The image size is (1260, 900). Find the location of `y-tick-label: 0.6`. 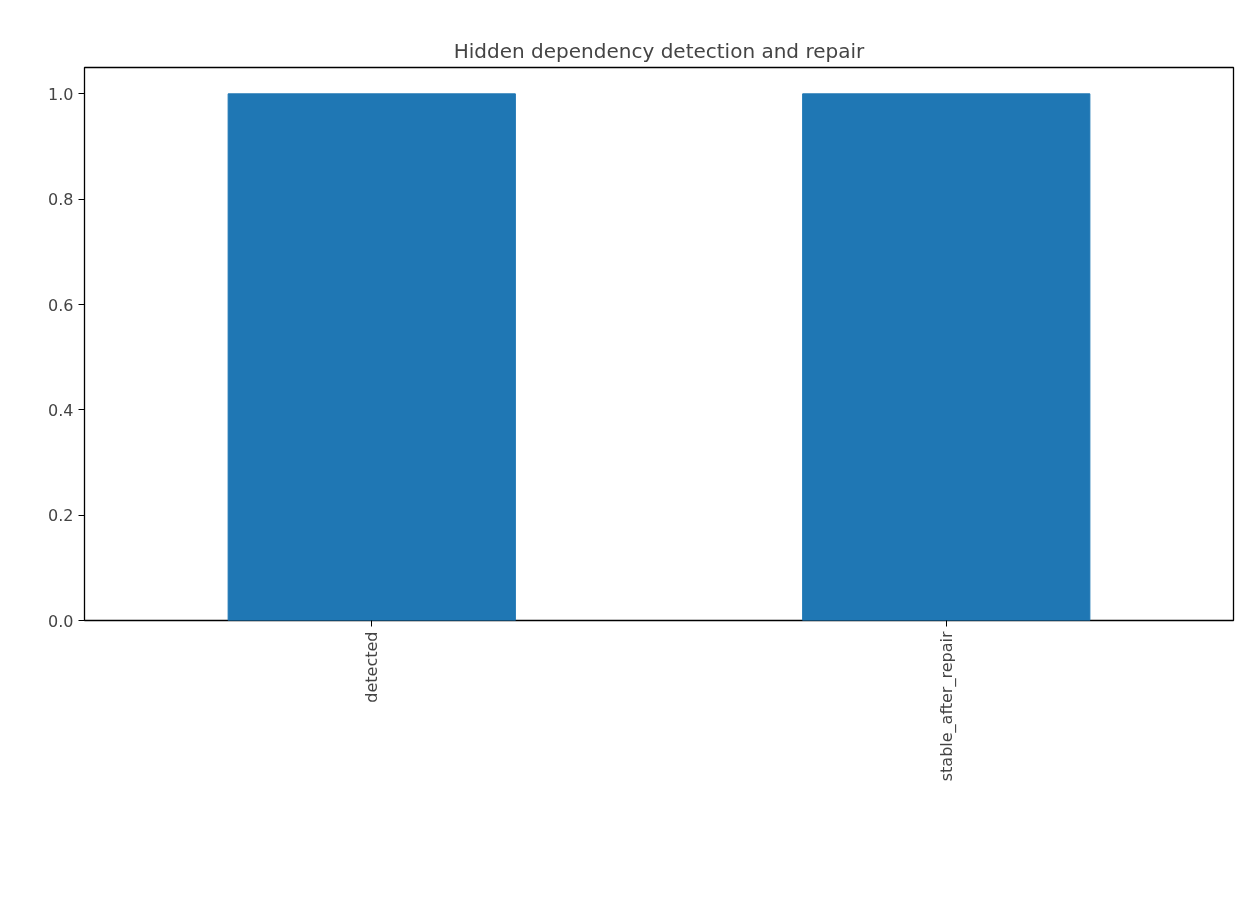

y-tick-label: 0.6 is located at coordinates (61, 305).